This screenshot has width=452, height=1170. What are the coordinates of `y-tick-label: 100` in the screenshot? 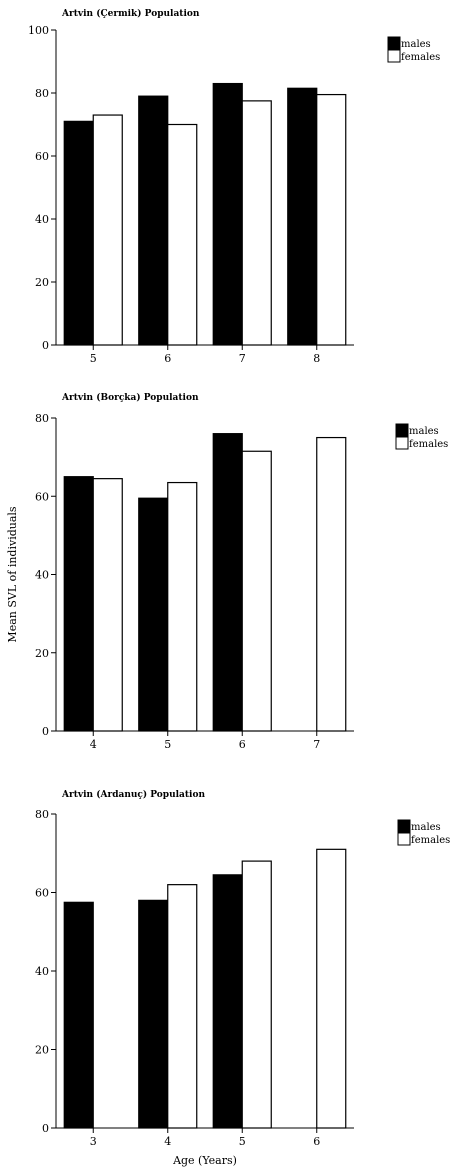 It's located at (38, 30).